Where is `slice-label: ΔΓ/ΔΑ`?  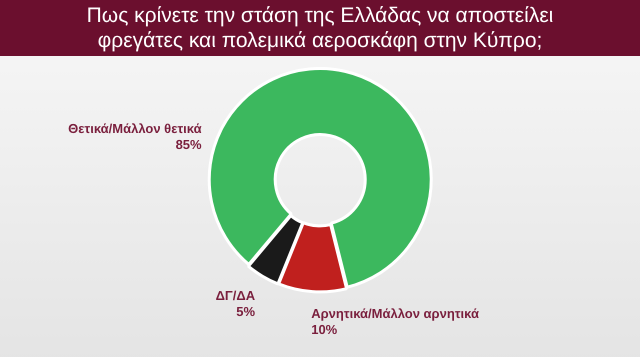
slice-label: ΔΓ/ΔΑ is located at coordinates (236, 296).